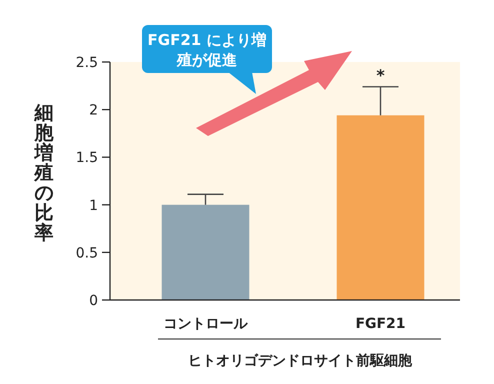 This screenshot has height=384, width=494. Describe the element at coordinates (87, 63) in the screenshot. I see `y-tick-label: 2.5` at that location.